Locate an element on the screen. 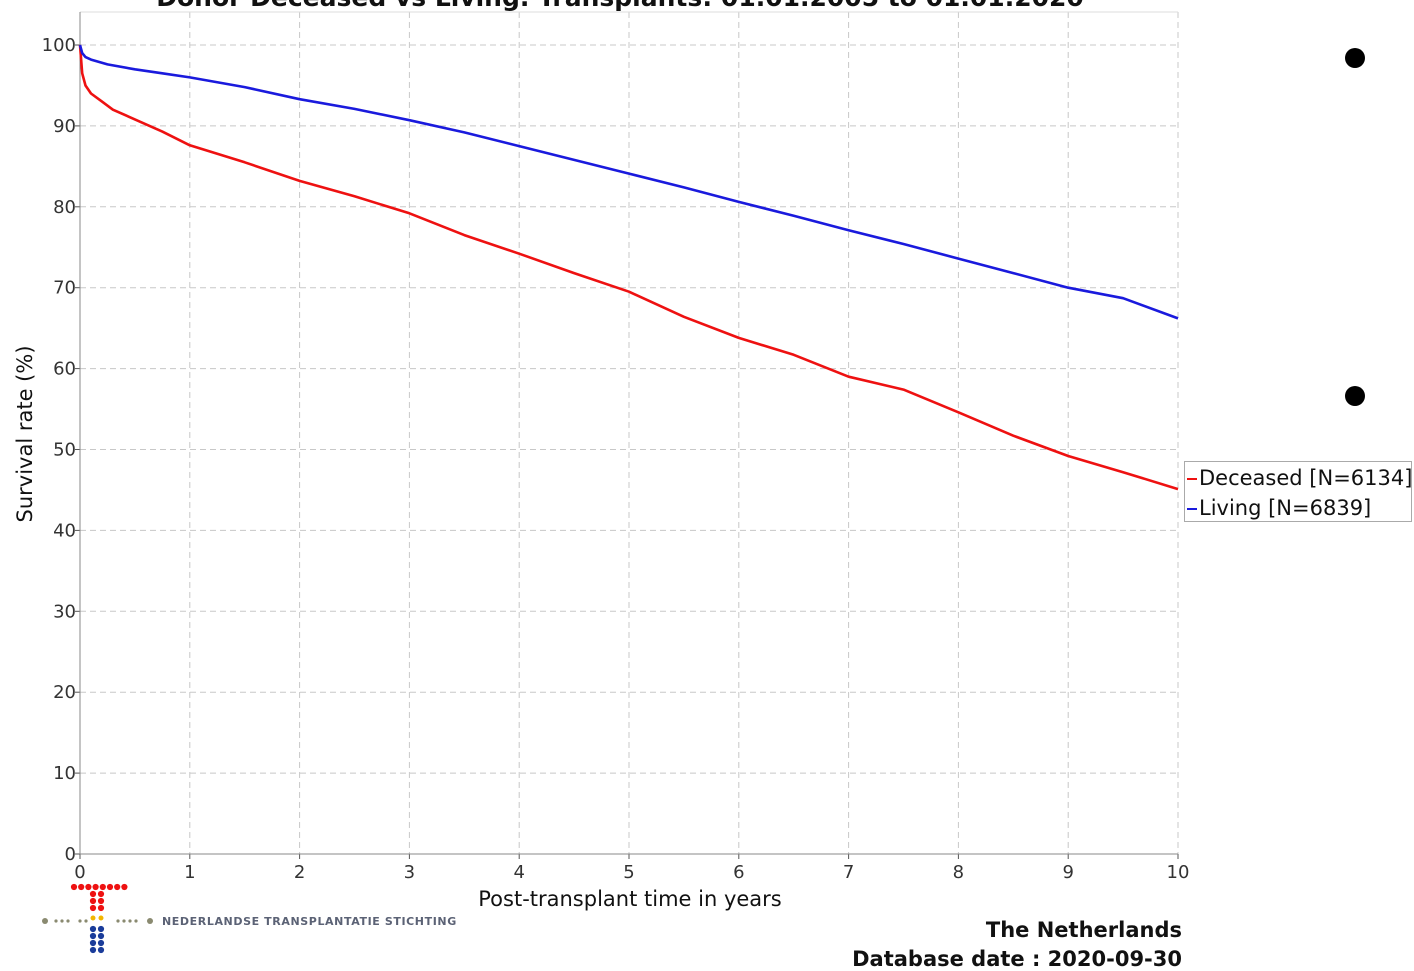 This screenshot has width=1414, height=971. legend-swatch-living is located at coordinates (1192, 509).